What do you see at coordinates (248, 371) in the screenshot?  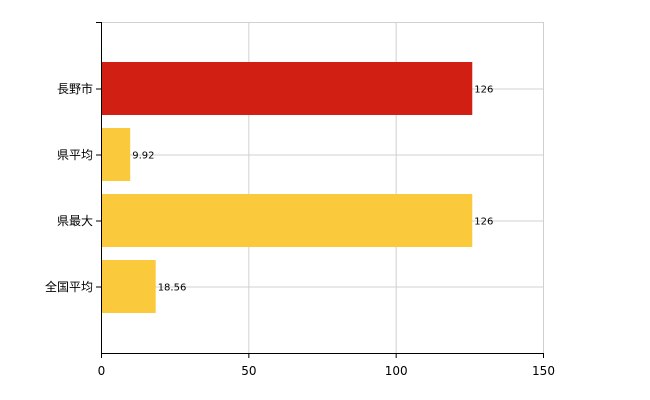 I see `x-tick-label: 50` at bounding box center [248, 371].